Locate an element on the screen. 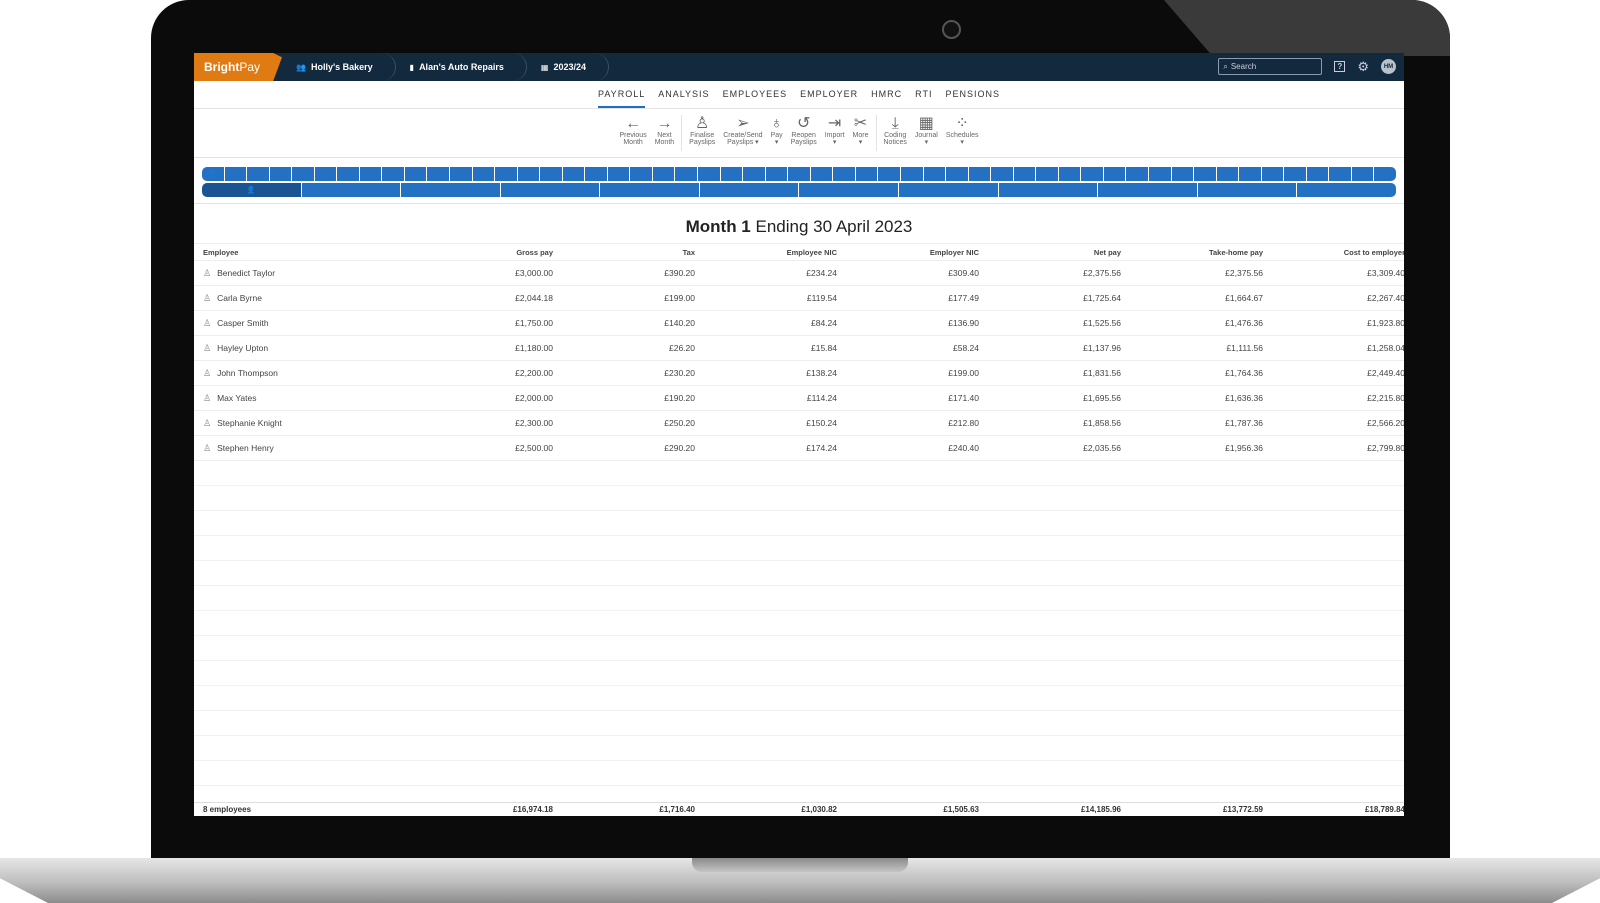 Image resolution: width=1600 pixels, height=903 pixels. finalise-button: ♙ Finalise Payslips is located at coordinates (702, 130).